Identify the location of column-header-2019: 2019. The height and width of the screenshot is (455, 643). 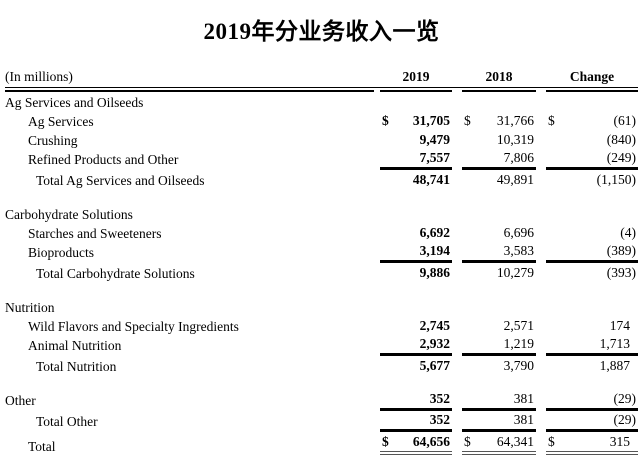
(416, 77).